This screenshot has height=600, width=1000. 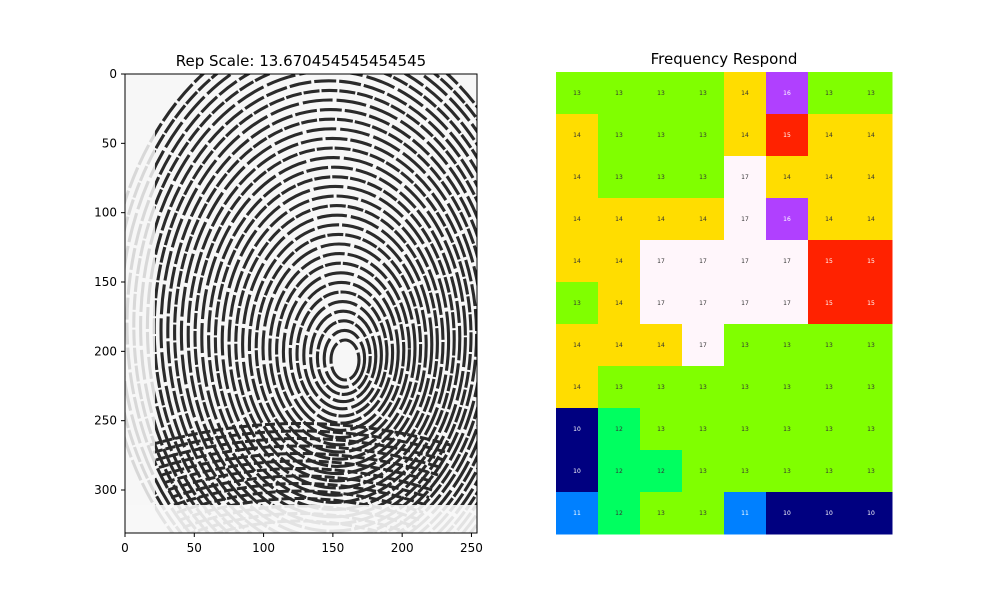 What do you see at coordinates (263, 548) in the screenshot?
I see `x-tick-label: 100` at bounding box center [263, 548].